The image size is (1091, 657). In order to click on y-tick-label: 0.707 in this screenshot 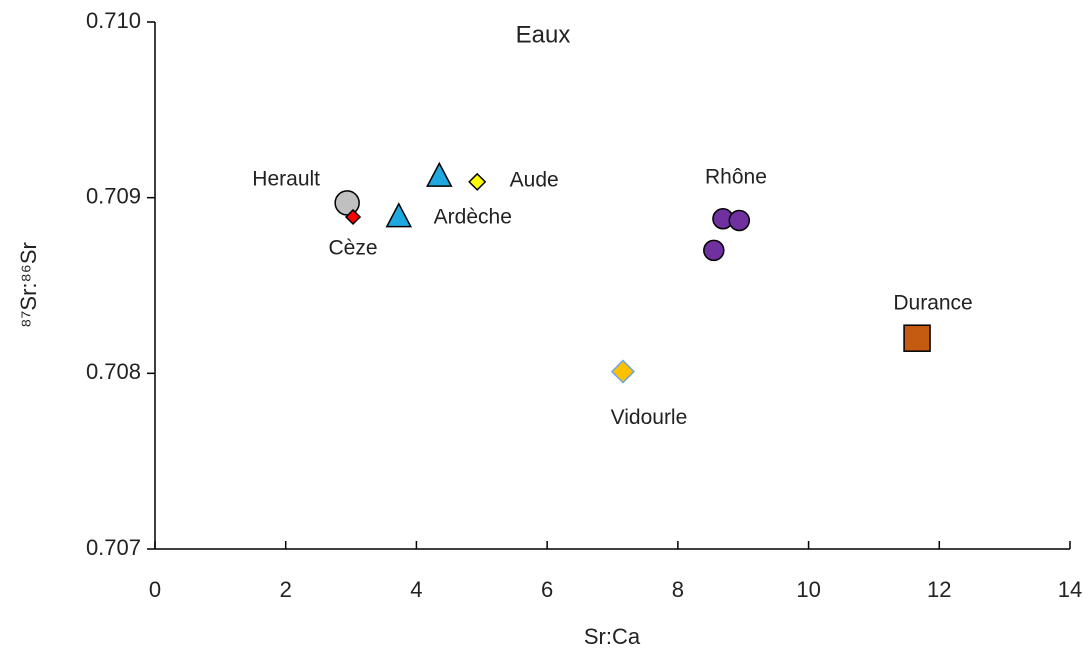, I will do `click(113, 547)`.